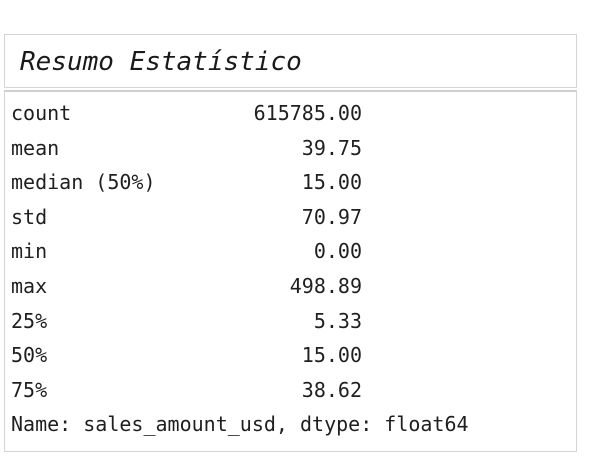  Describe the element at coordinates (29, 320) in the screenshot. I see `stat-label: 25%` at that location.